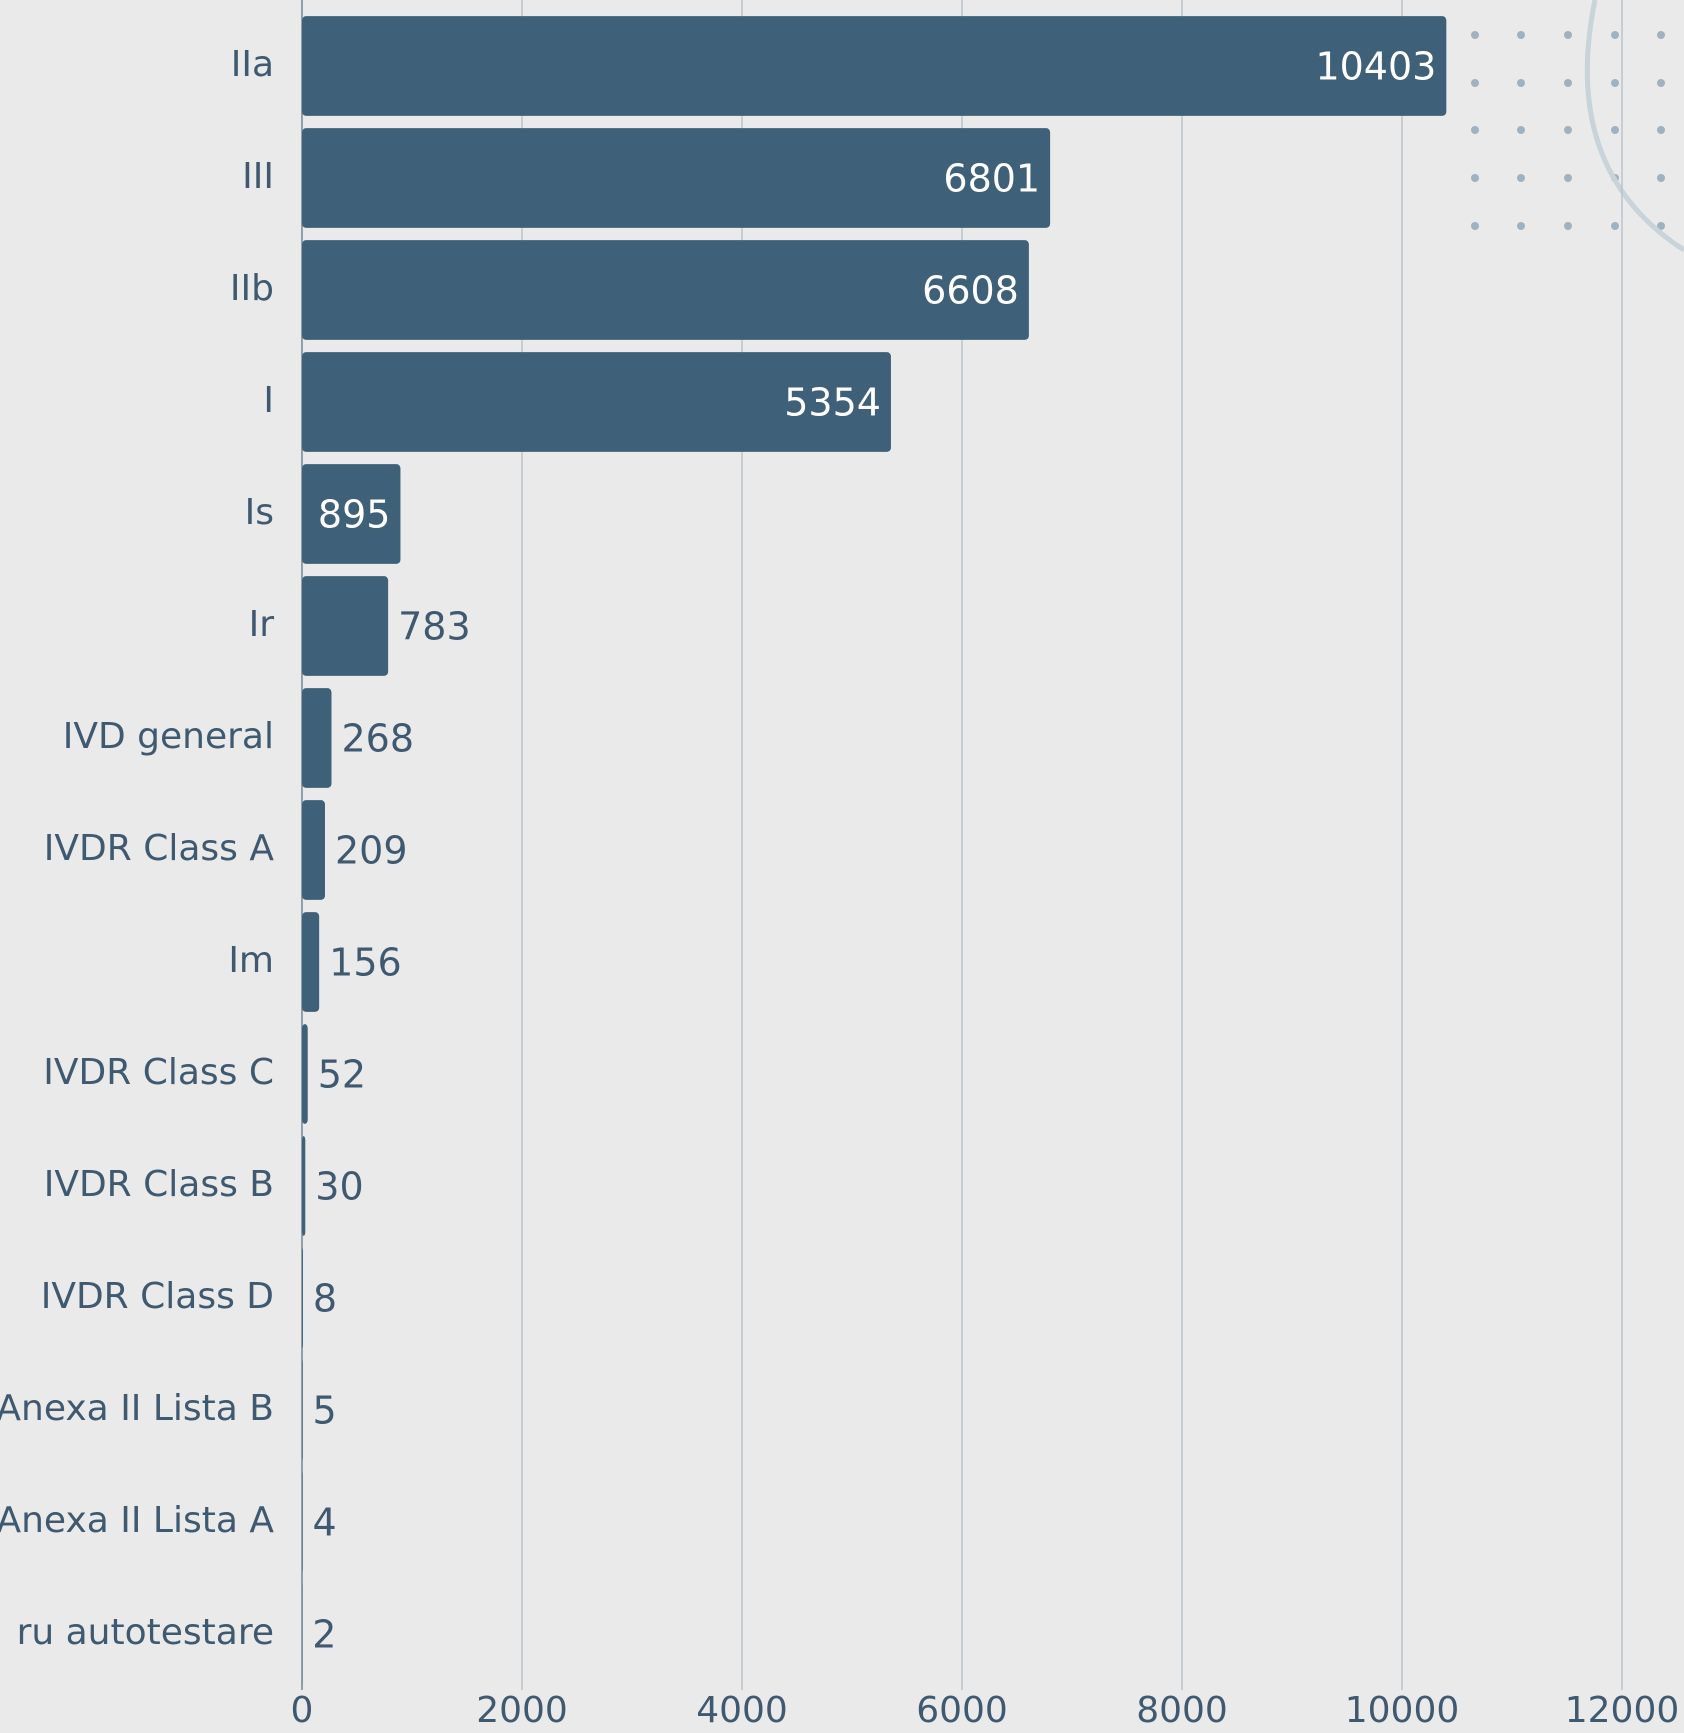  I want to click on y-tick-label: IVD general, so click(168, 736).